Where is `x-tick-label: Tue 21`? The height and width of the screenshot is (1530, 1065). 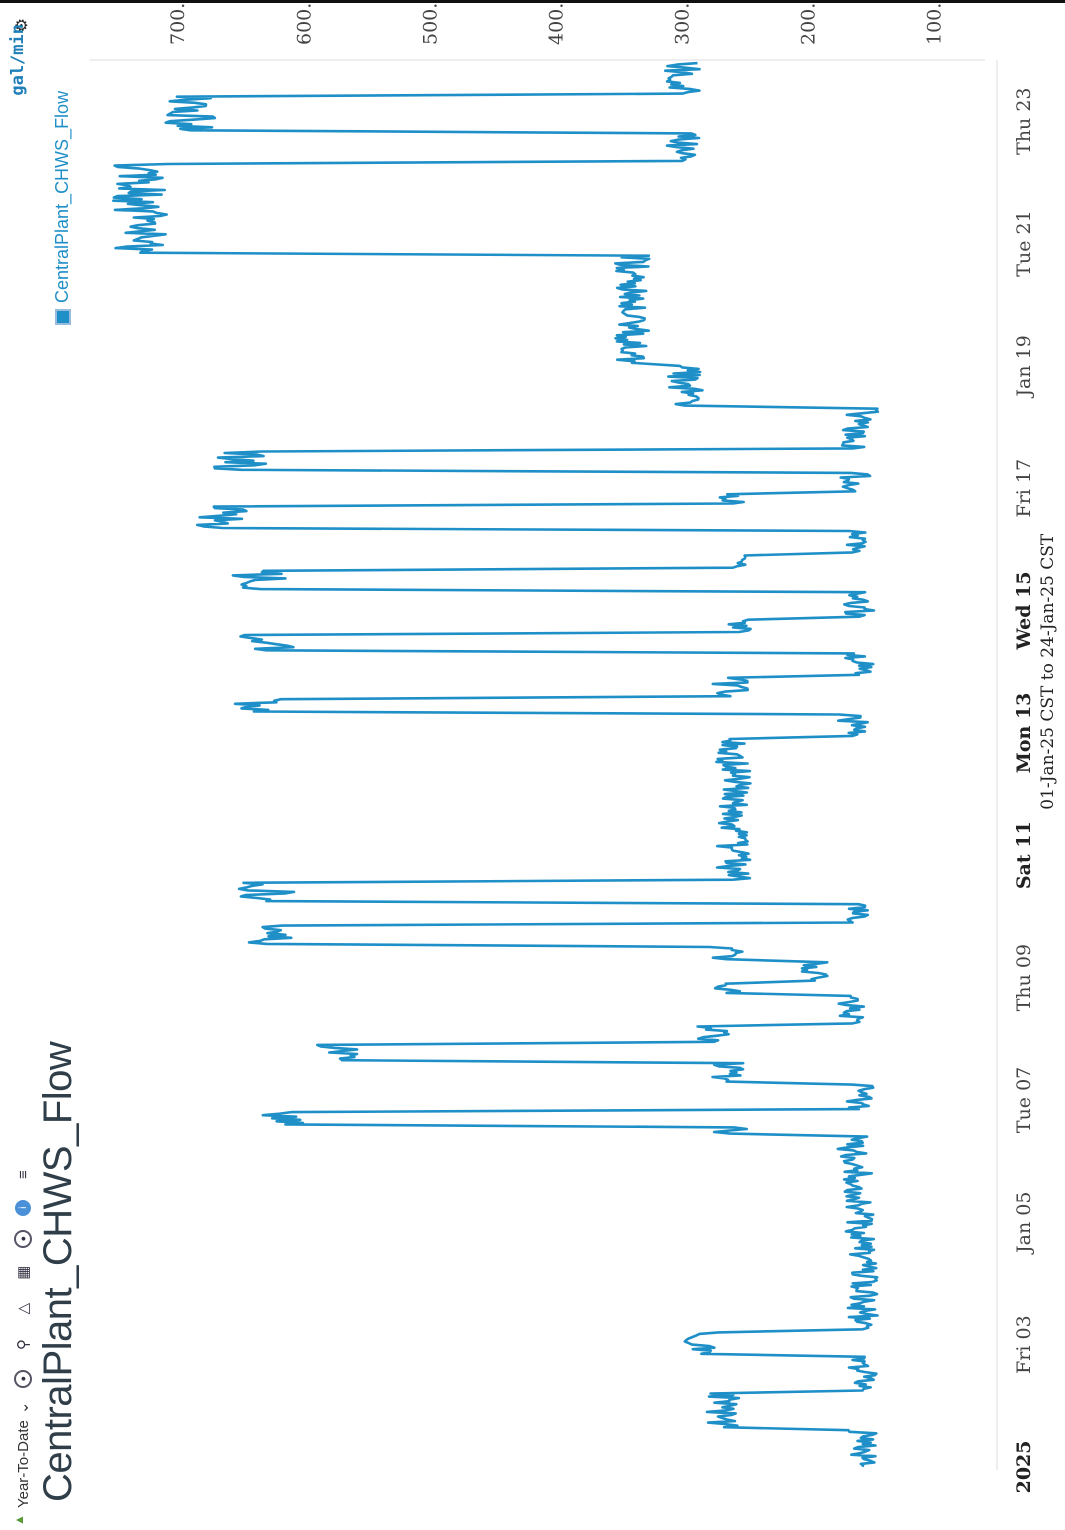 x-tick-label: Tue 21 is located at coordinates (1024, 243).